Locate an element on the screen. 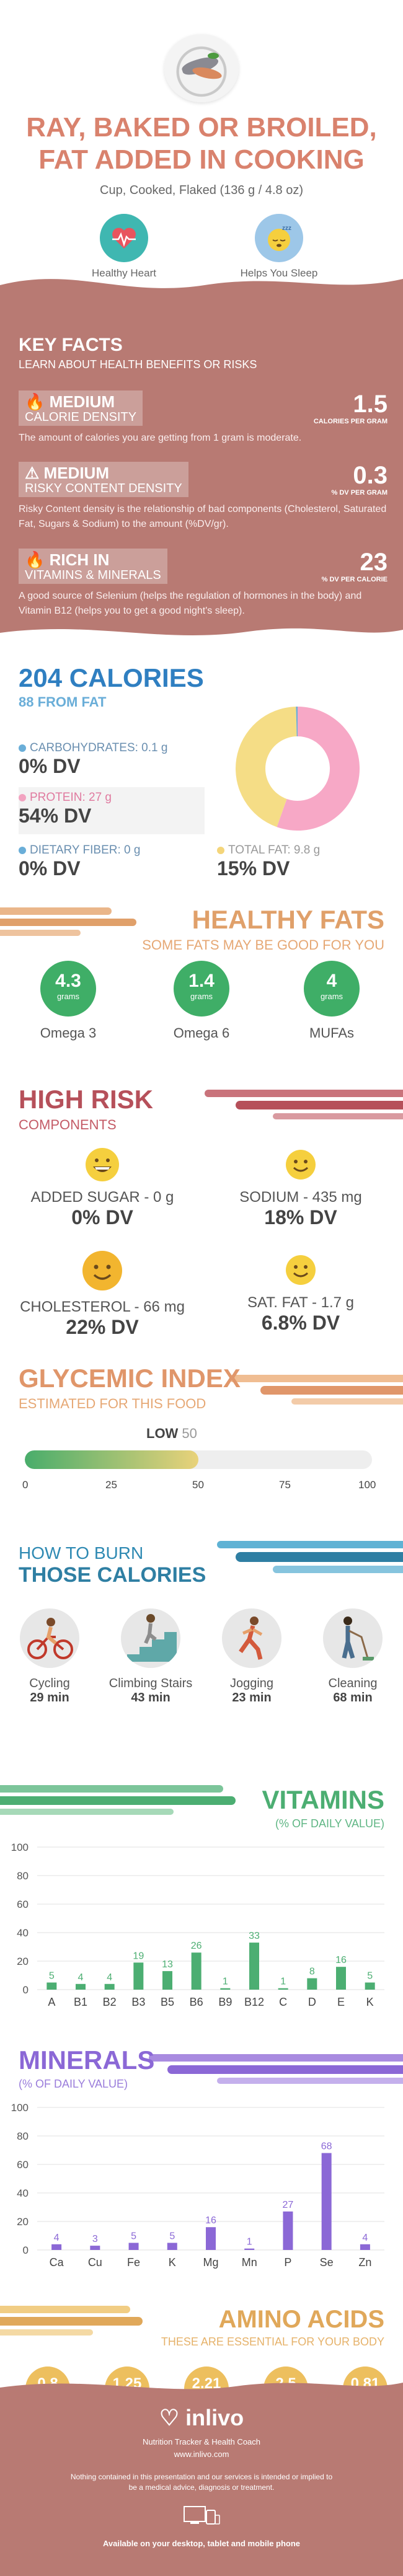  glycemic-level: LOW 50 is located at coordinates (171, 1434).